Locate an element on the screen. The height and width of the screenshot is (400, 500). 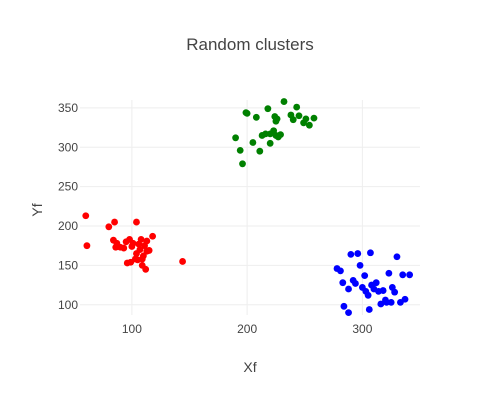
y-tick-label: 100 is located at coordinates (68, 305).